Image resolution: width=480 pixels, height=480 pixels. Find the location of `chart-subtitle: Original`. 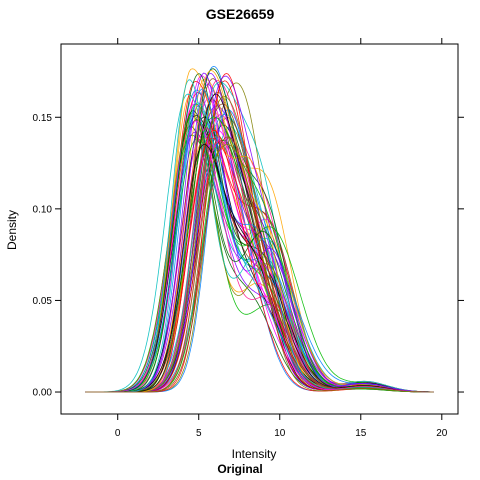

chart-subtitle: Original is located at coordinates (239, 469).